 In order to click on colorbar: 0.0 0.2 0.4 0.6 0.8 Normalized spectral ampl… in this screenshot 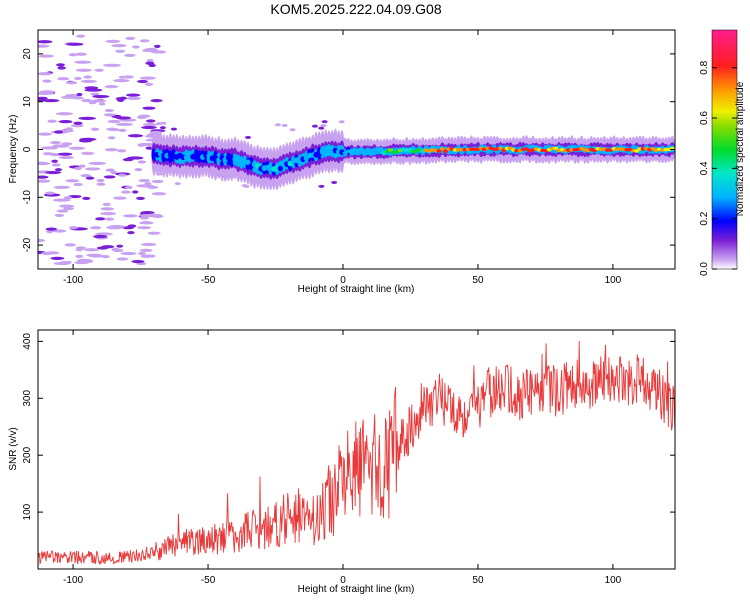, I will do `click(722, 152)`.